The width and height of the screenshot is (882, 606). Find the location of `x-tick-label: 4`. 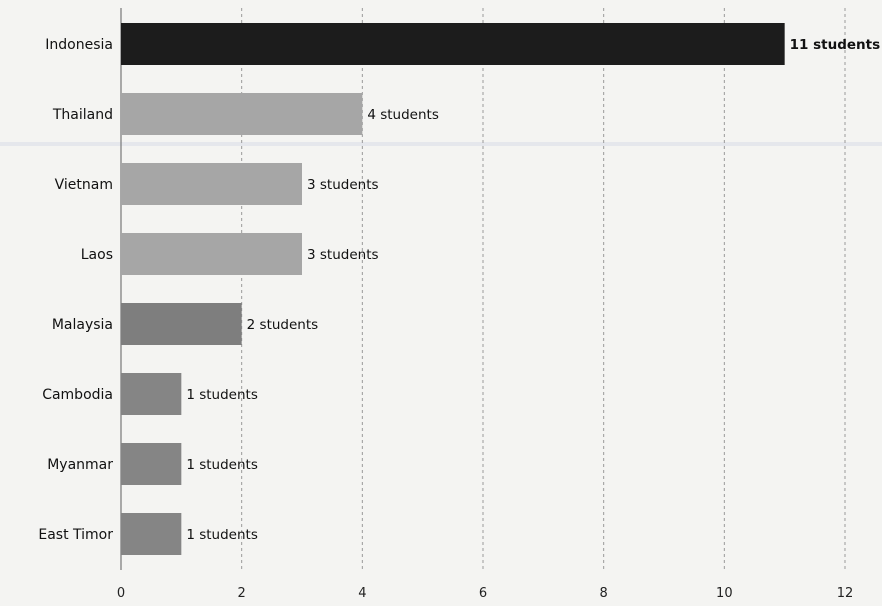

x-tick-label: 4 is located at coordinates (362, 593).